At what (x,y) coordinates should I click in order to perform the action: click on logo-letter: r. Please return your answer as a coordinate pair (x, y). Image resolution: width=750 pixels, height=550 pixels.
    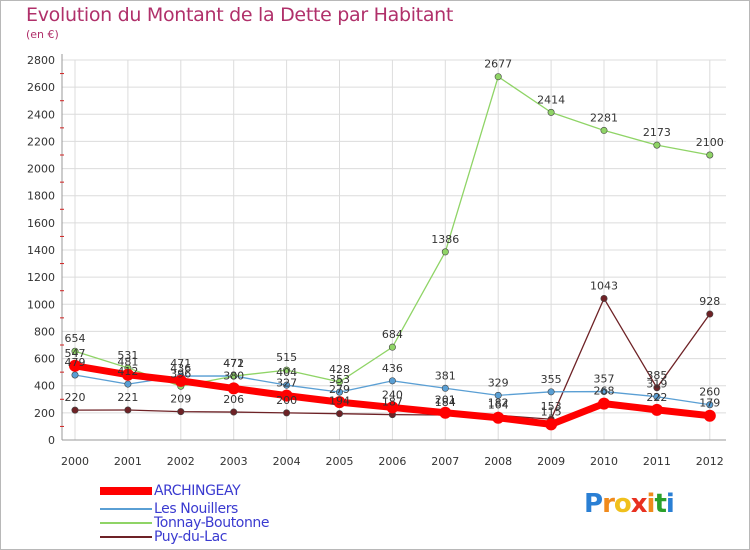
    Looking at the image, I should click on (608, 504).